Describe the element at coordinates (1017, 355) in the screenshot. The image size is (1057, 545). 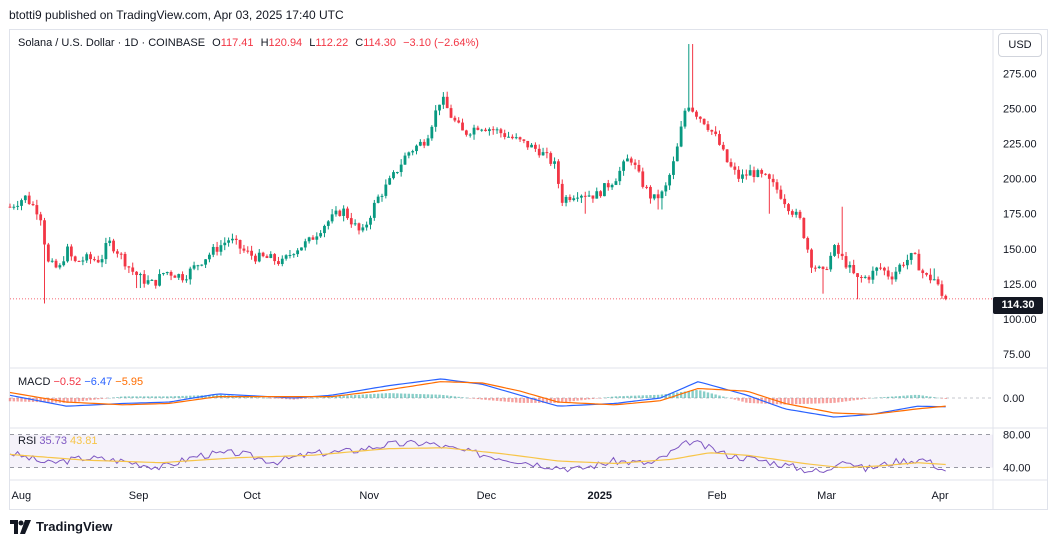
I see `price-tick-label: 75.00` at that location.